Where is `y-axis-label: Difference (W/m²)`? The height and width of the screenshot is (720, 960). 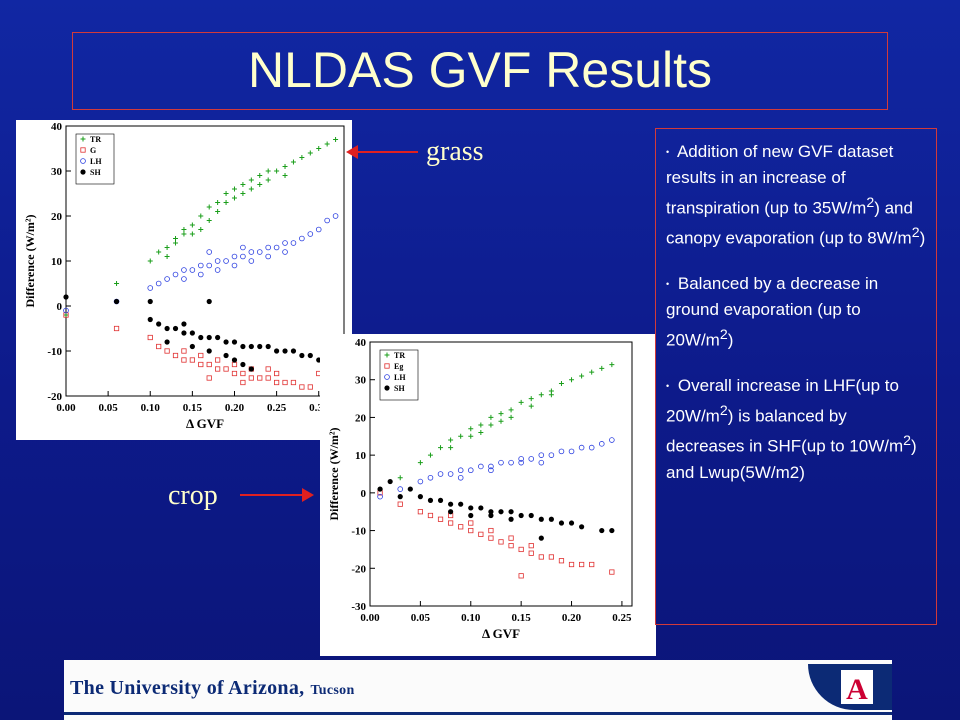
y-axis-label: Difference (W/m²) is located at coordinates (30, 260).